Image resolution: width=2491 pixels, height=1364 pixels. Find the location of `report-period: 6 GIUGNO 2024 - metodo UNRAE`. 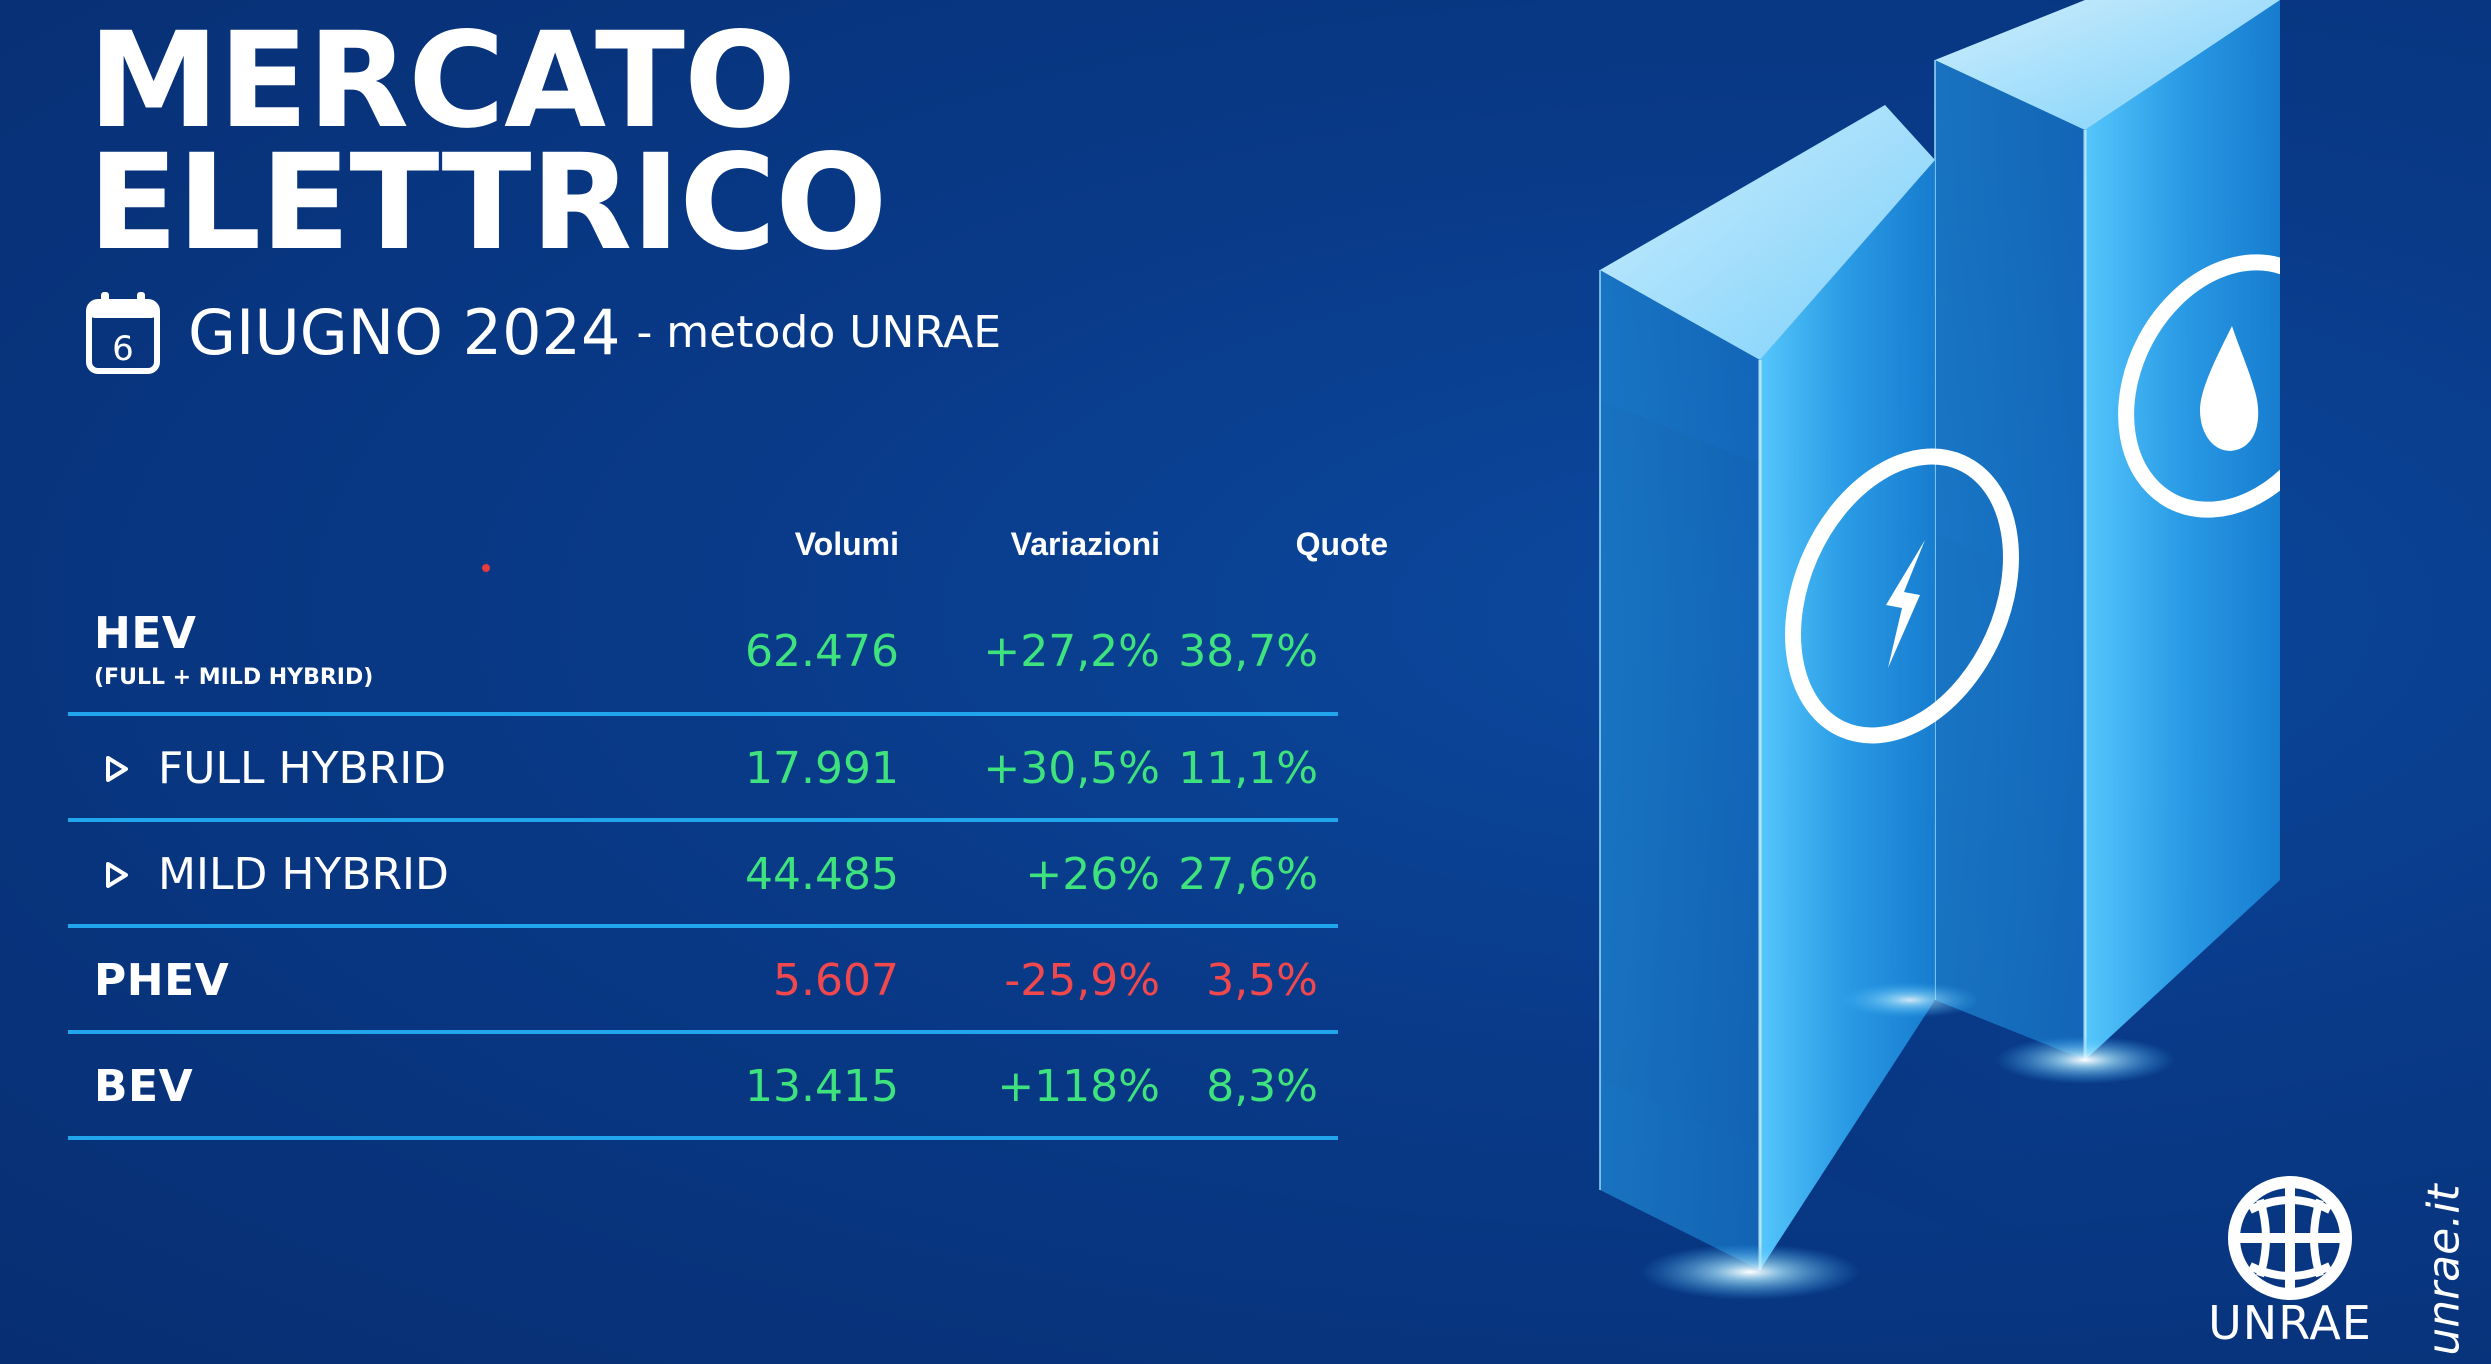

report-period: 6 GIUGNO 2024 - metodo UNRAE is located at coordinates (543, 332).